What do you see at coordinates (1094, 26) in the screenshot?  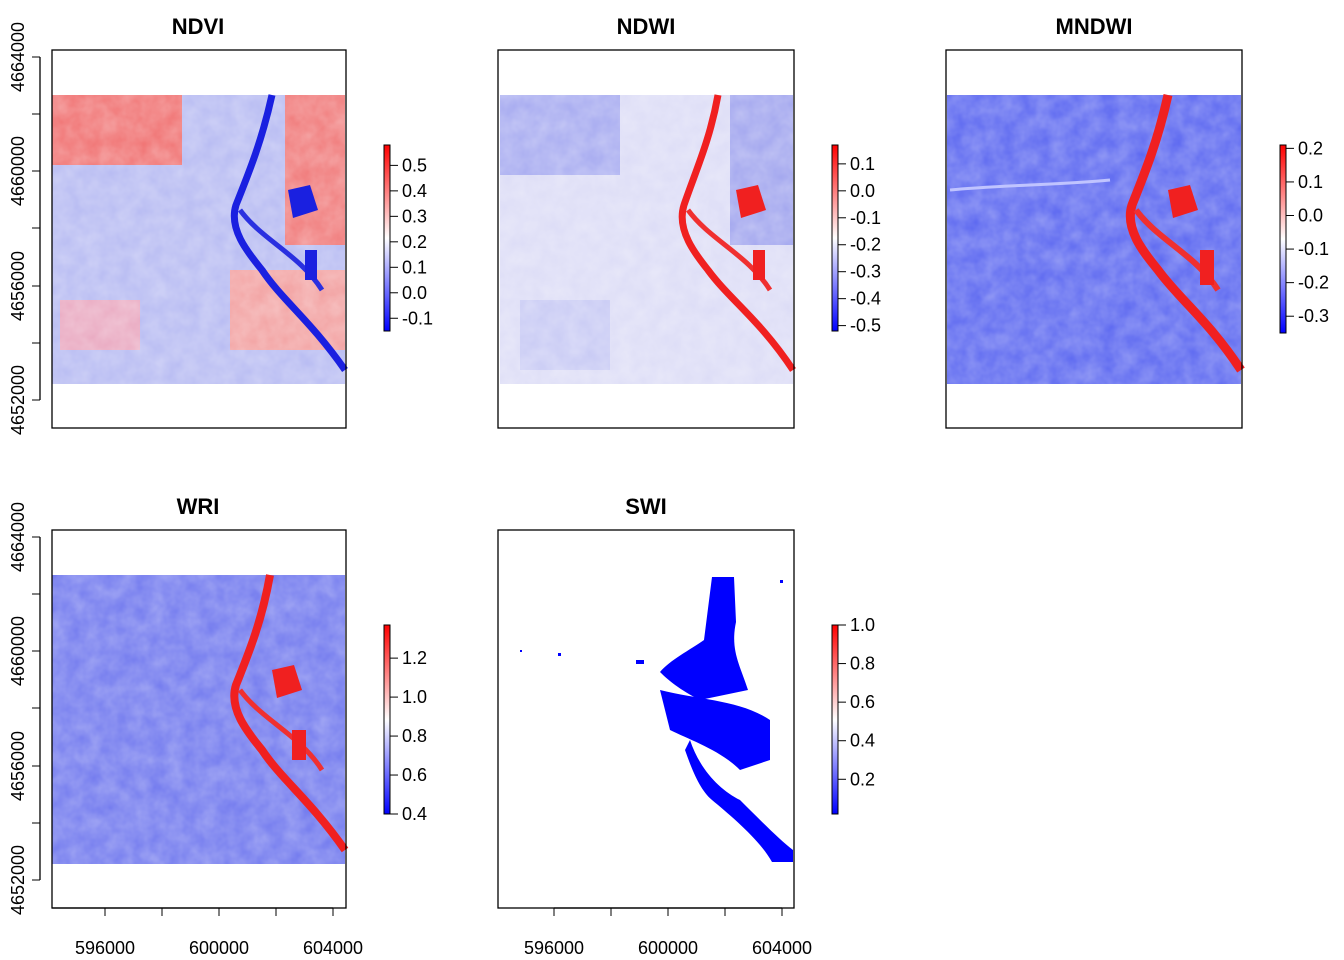 I see `panel-title: MNDWI` at bounding box center [1094, 26].